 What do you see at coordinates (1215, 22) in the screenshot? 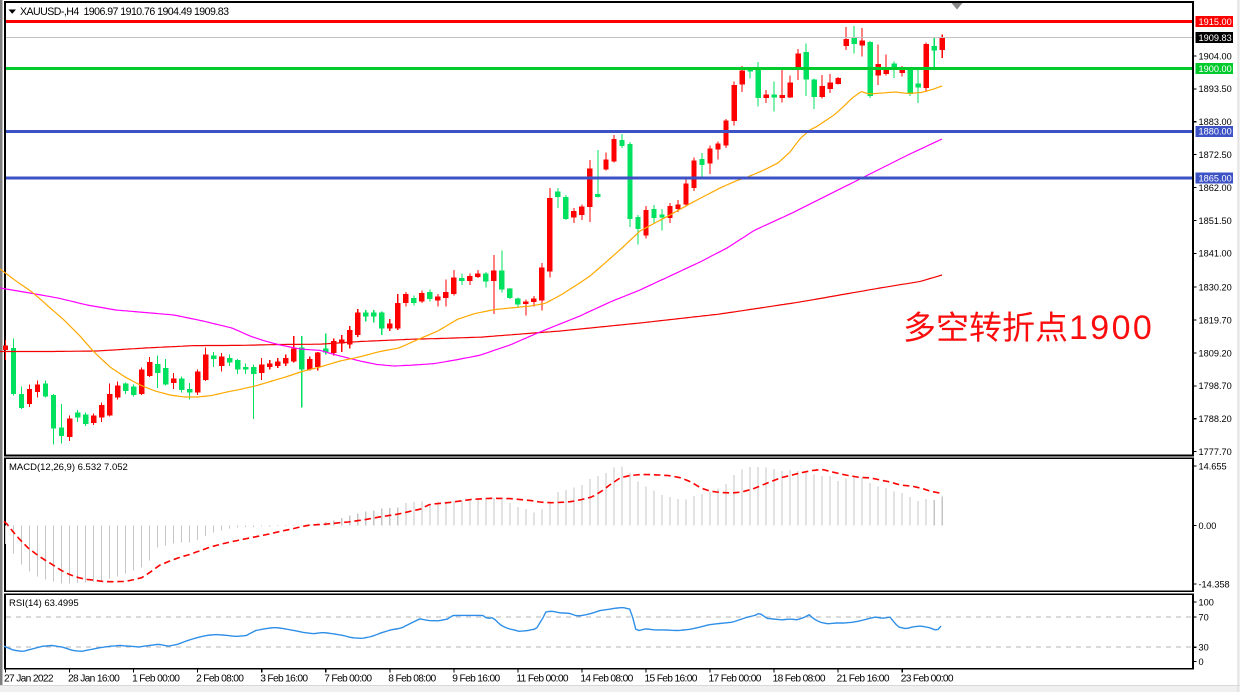
I see `svg-text: 1915.00` at bounding box center [1215, 22].